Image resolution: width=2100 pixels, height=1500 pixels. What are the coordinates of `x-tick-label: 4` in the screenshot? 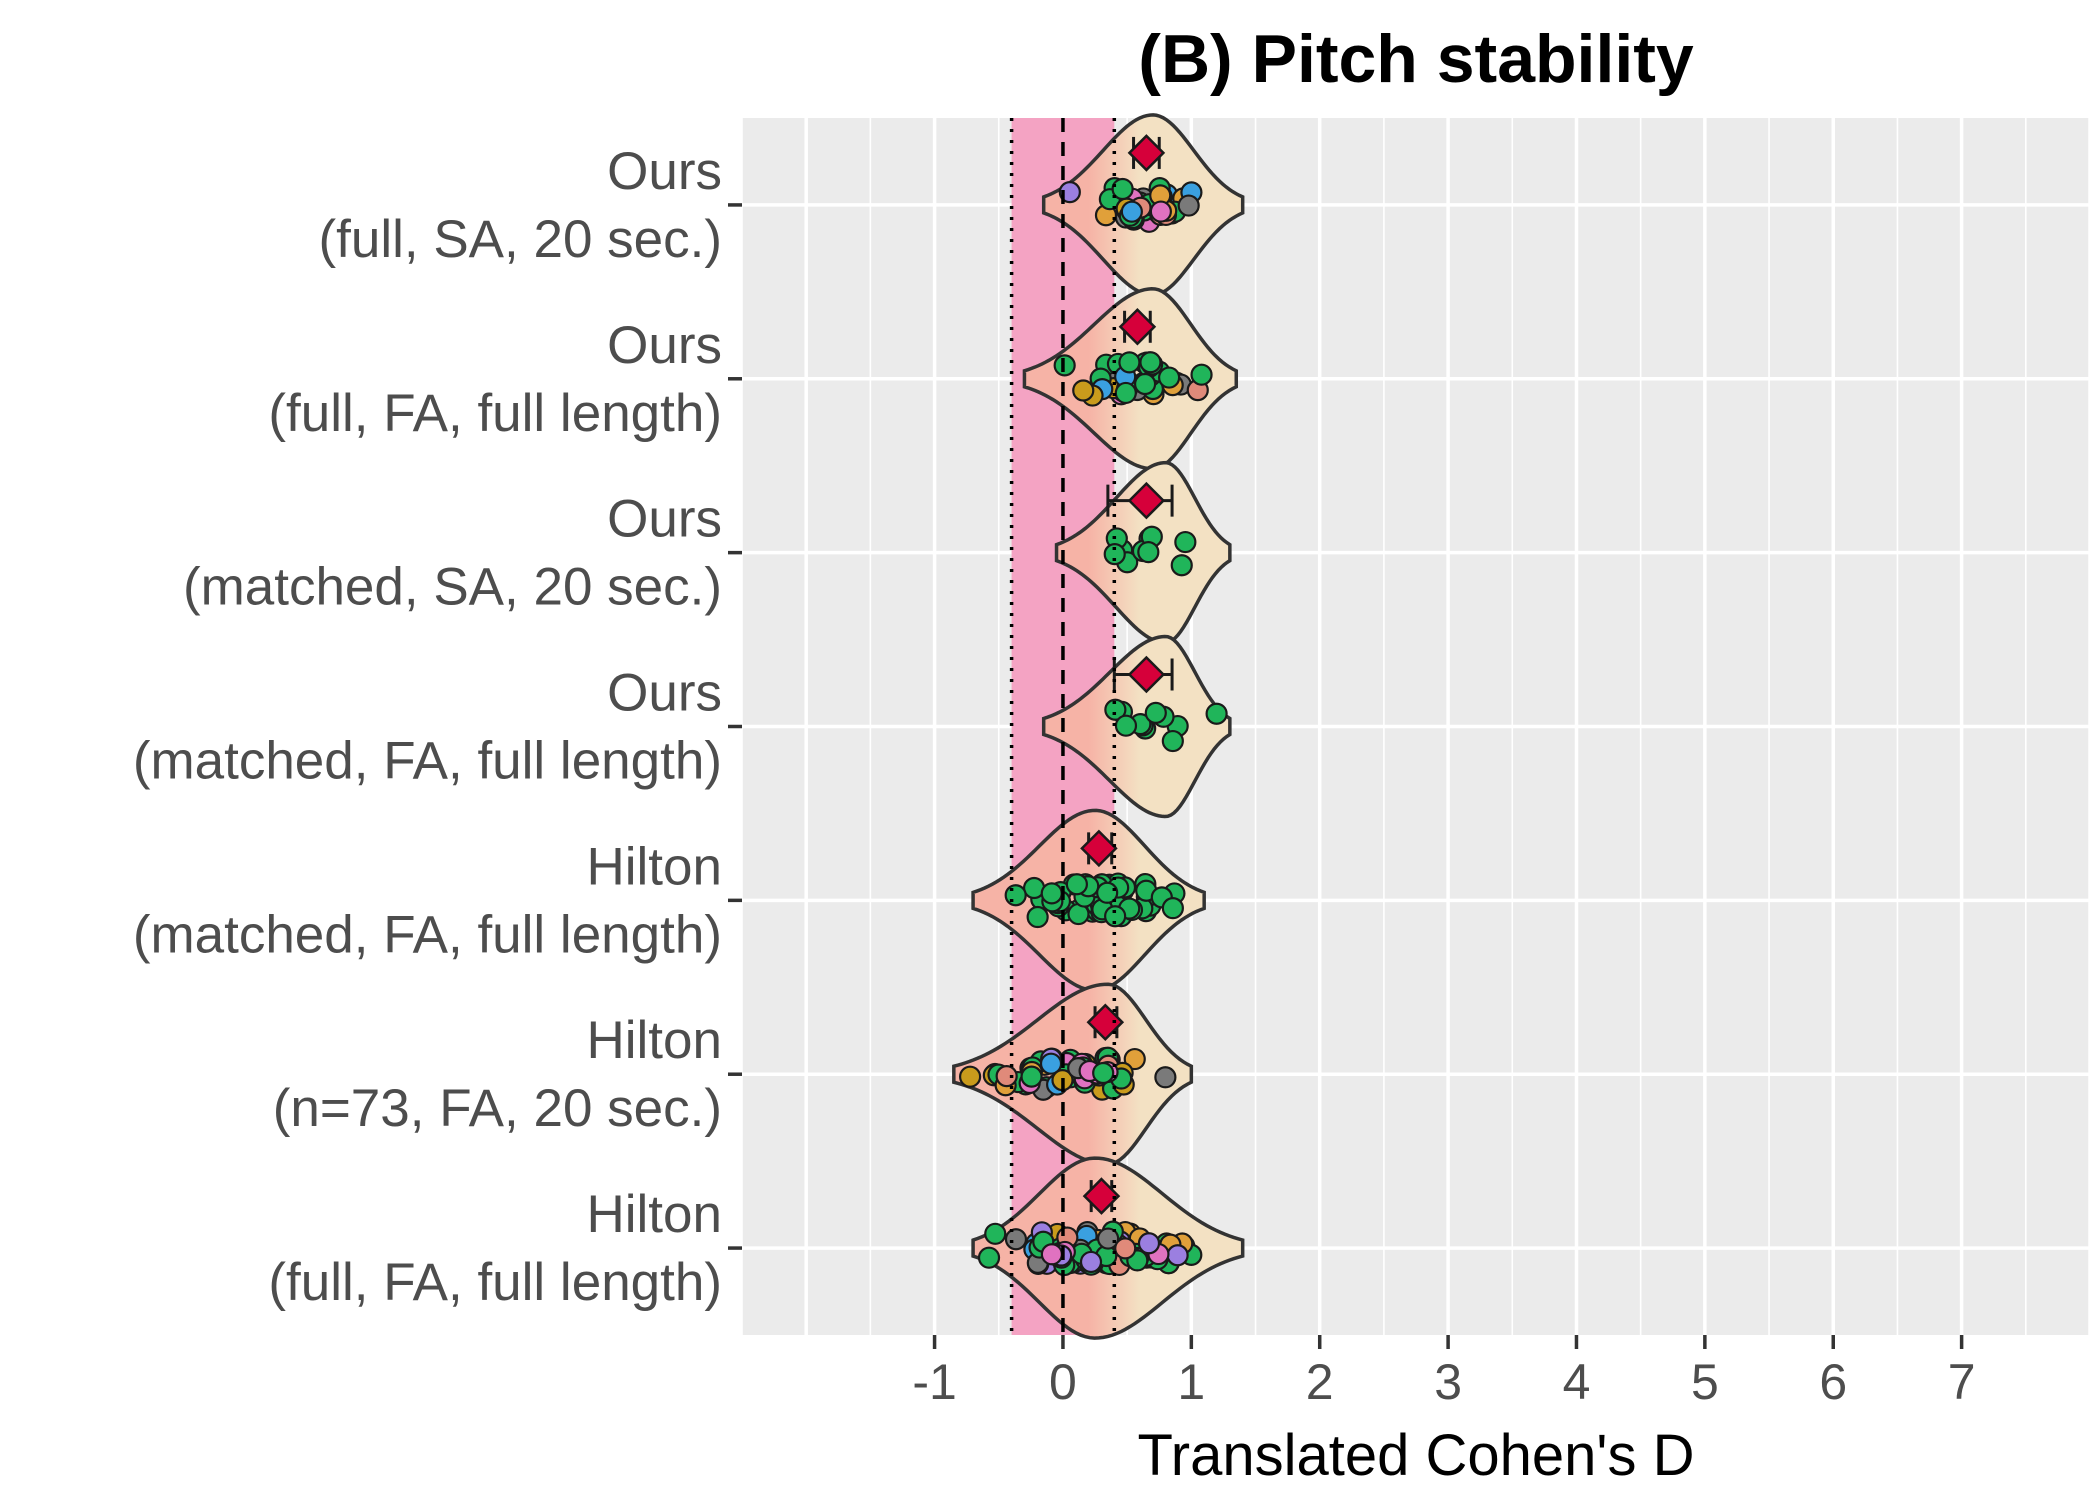 It's located at (1577, 1382).